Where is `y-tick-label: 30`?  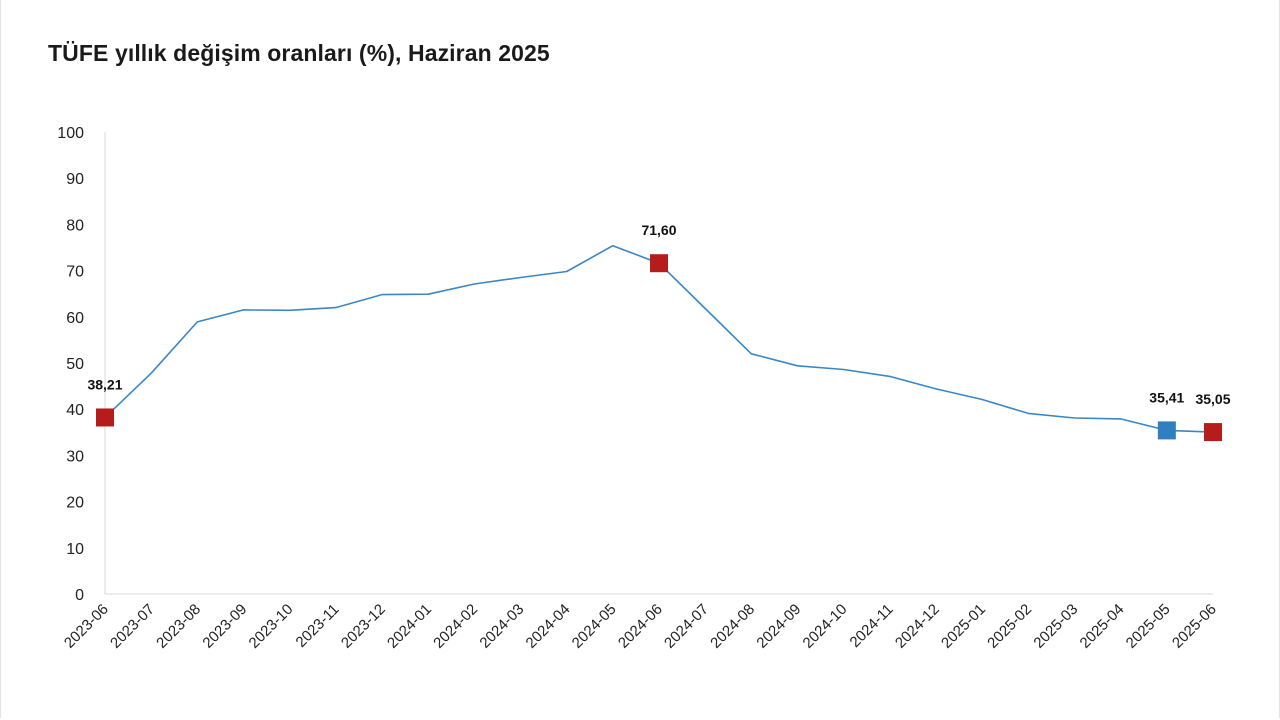 y-tick-label: 30 is located at coordinates (75, 456).